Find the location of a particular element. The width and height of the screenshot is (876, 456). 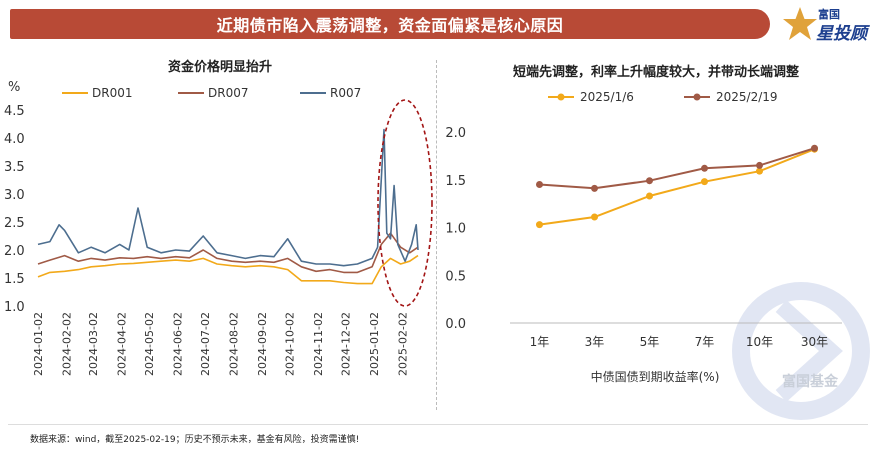

right-x-tick: 7年 is located at coordinates (705, 342).